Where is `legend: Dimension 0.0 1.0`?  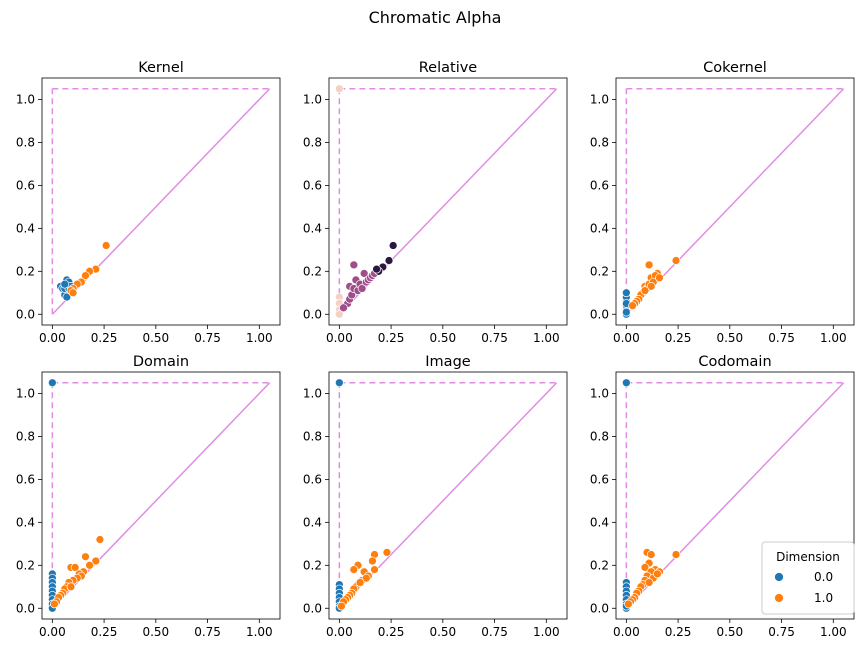 legend: Dimension 0.0 1.0 is located at coordinates (808, 578).